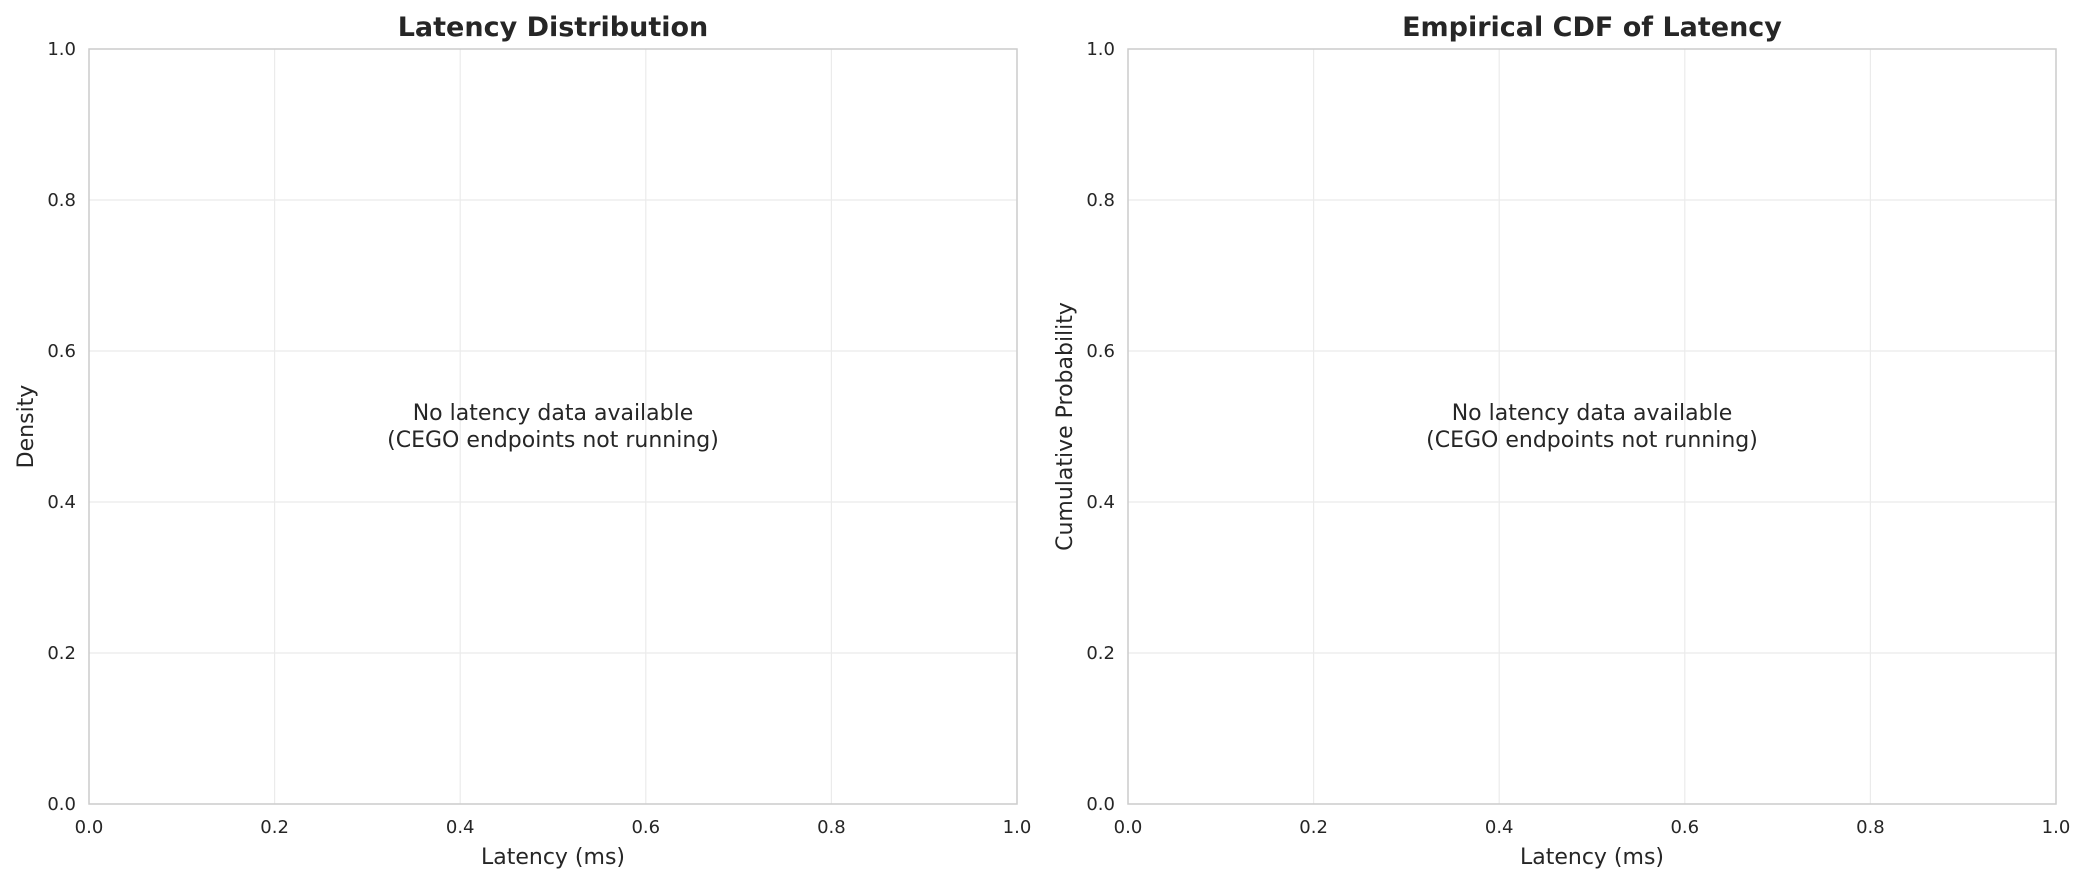 The width and height of the screenshot is (2085, 884). Describe the element at coordinates (1065, 426) in the screenshot. I see `y-axis-label: Cumulative Probability` at that location.